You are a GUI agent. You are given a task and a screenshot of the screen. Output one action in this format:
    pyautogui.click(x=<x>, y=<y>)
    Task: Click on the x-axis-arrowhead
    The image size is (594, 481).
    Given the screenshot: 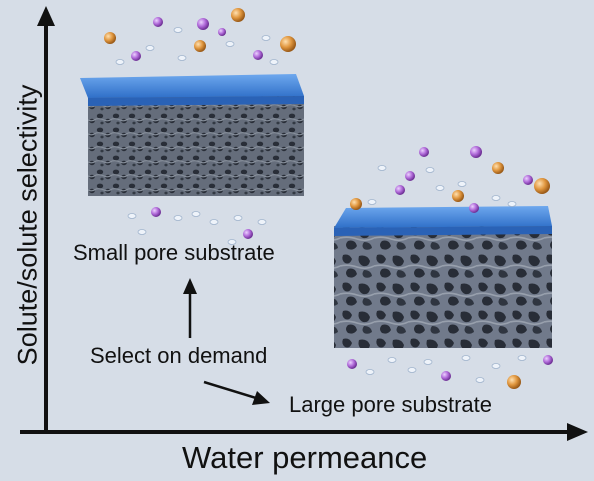 What is the action you would take?
    pyautogui.click(x=577, y=432)
    